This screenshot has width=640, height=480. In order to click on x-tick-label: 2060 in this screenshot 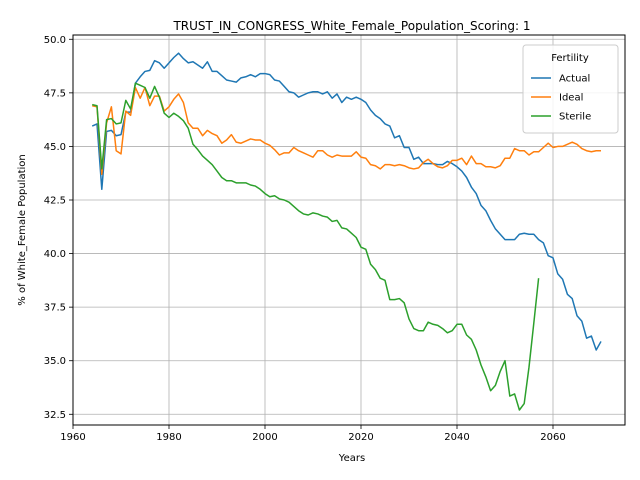, I will do `click(552, 437)`.